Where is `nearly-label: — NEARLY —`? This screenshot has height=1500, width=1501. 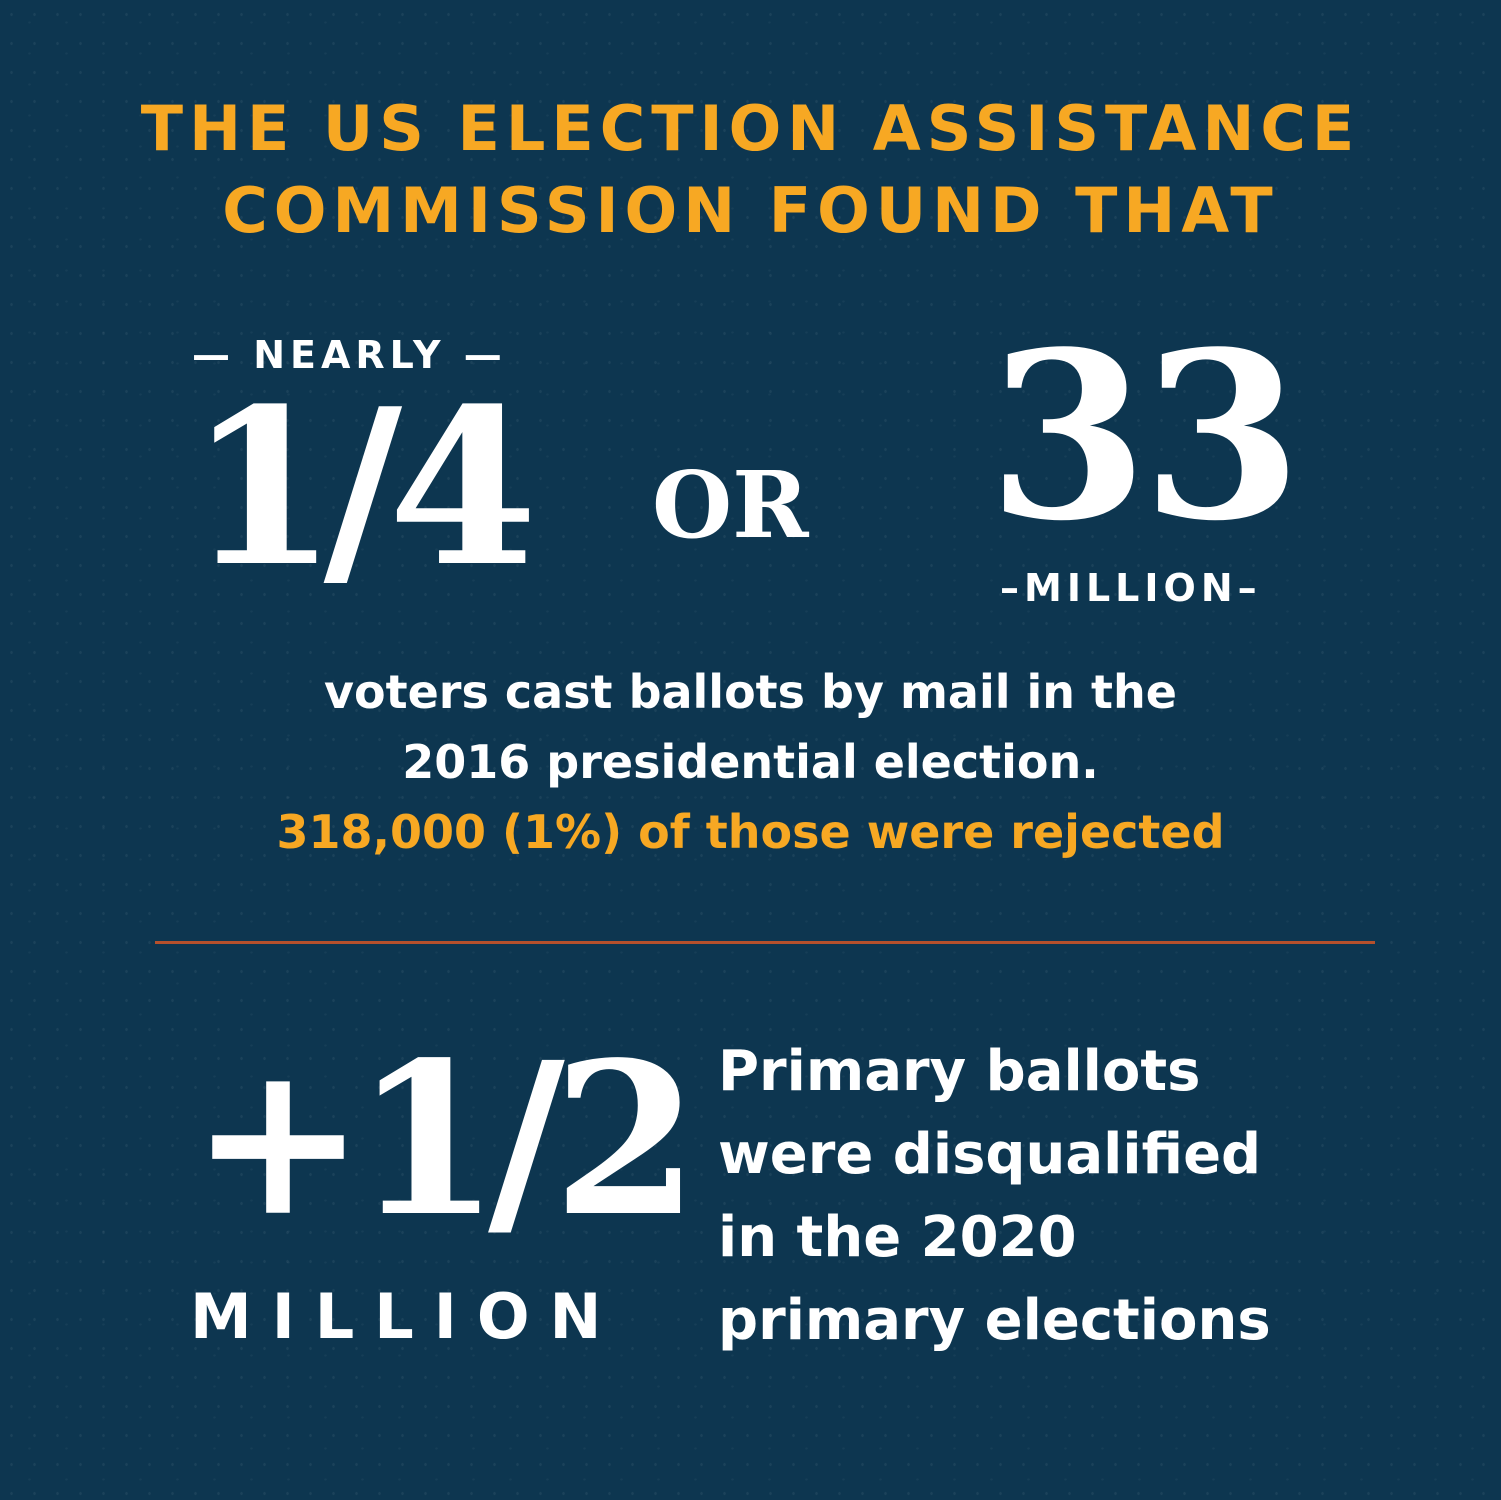 nearly-label: — NEARLY — is located at coordinates (349, 355).